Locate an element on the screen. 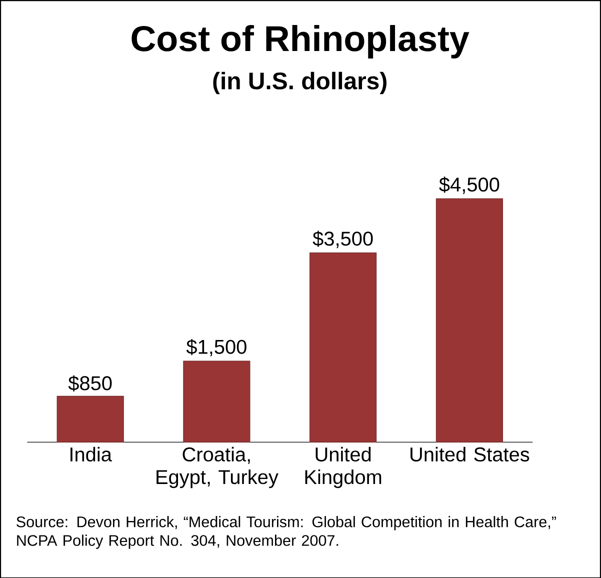 The image size is (601, 578). data-label: $1,500 is located at coordinates (216, 347).